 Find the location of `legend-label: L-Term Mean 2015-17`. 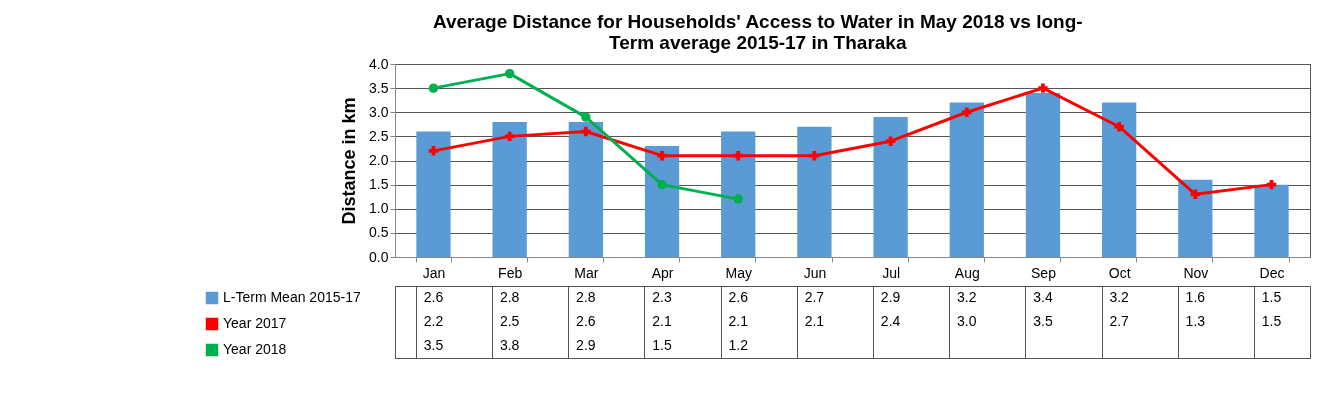

legend-label: L-Term Mean 2015-17 is located at coordinates (292, 297).